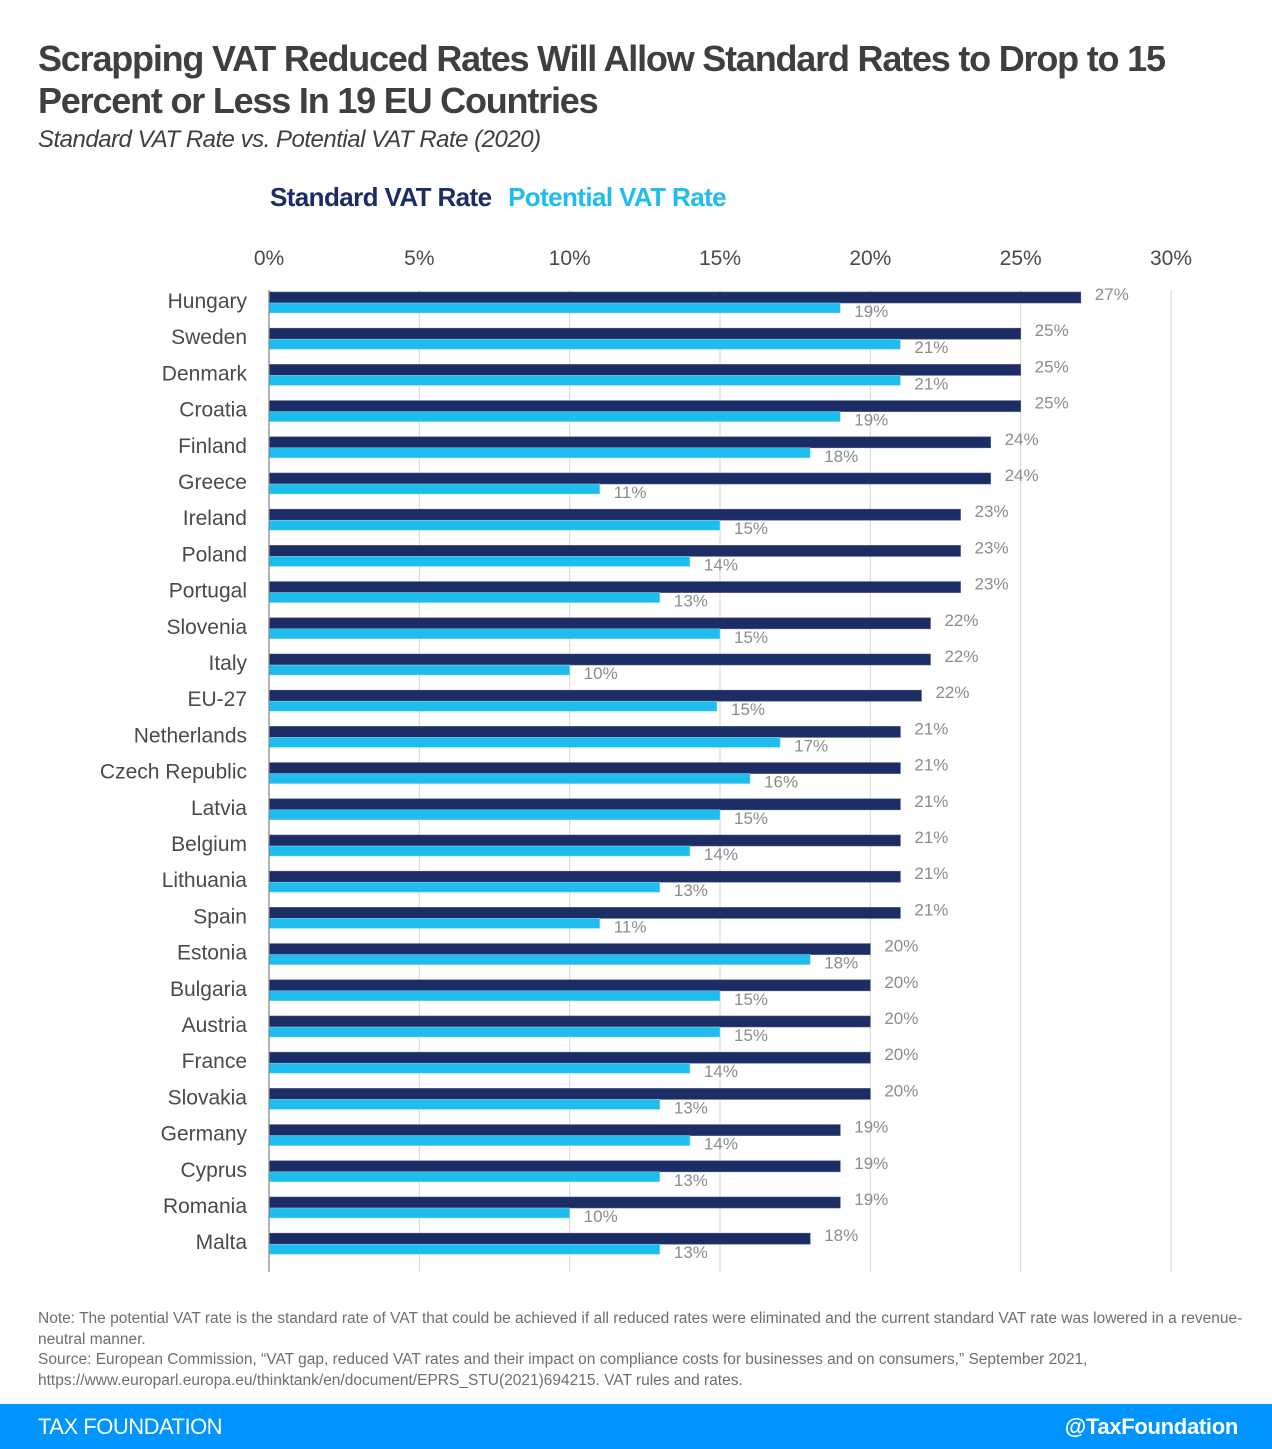 Image resolution: width=1272 pixels, height=1449 pixels. I want to click on category-label: Romania, so click(205, 1206).